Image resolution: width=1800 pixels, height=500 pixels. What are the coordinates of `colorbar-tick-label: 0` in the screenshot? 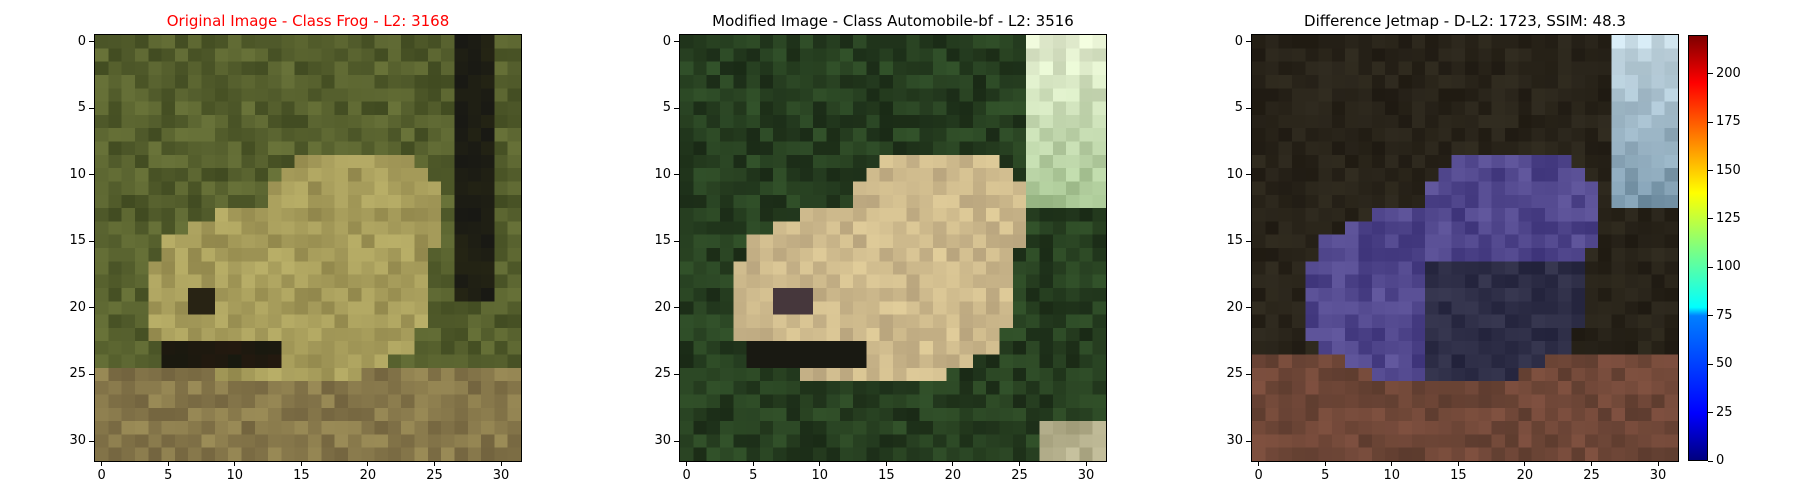 It's located at (1720, 460).